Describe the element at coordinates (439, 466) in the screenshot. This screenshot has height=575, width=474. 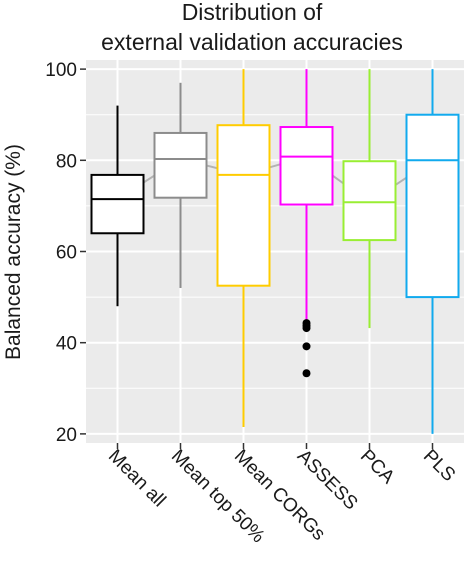
I see `x-tick-label: PLS` at that location.